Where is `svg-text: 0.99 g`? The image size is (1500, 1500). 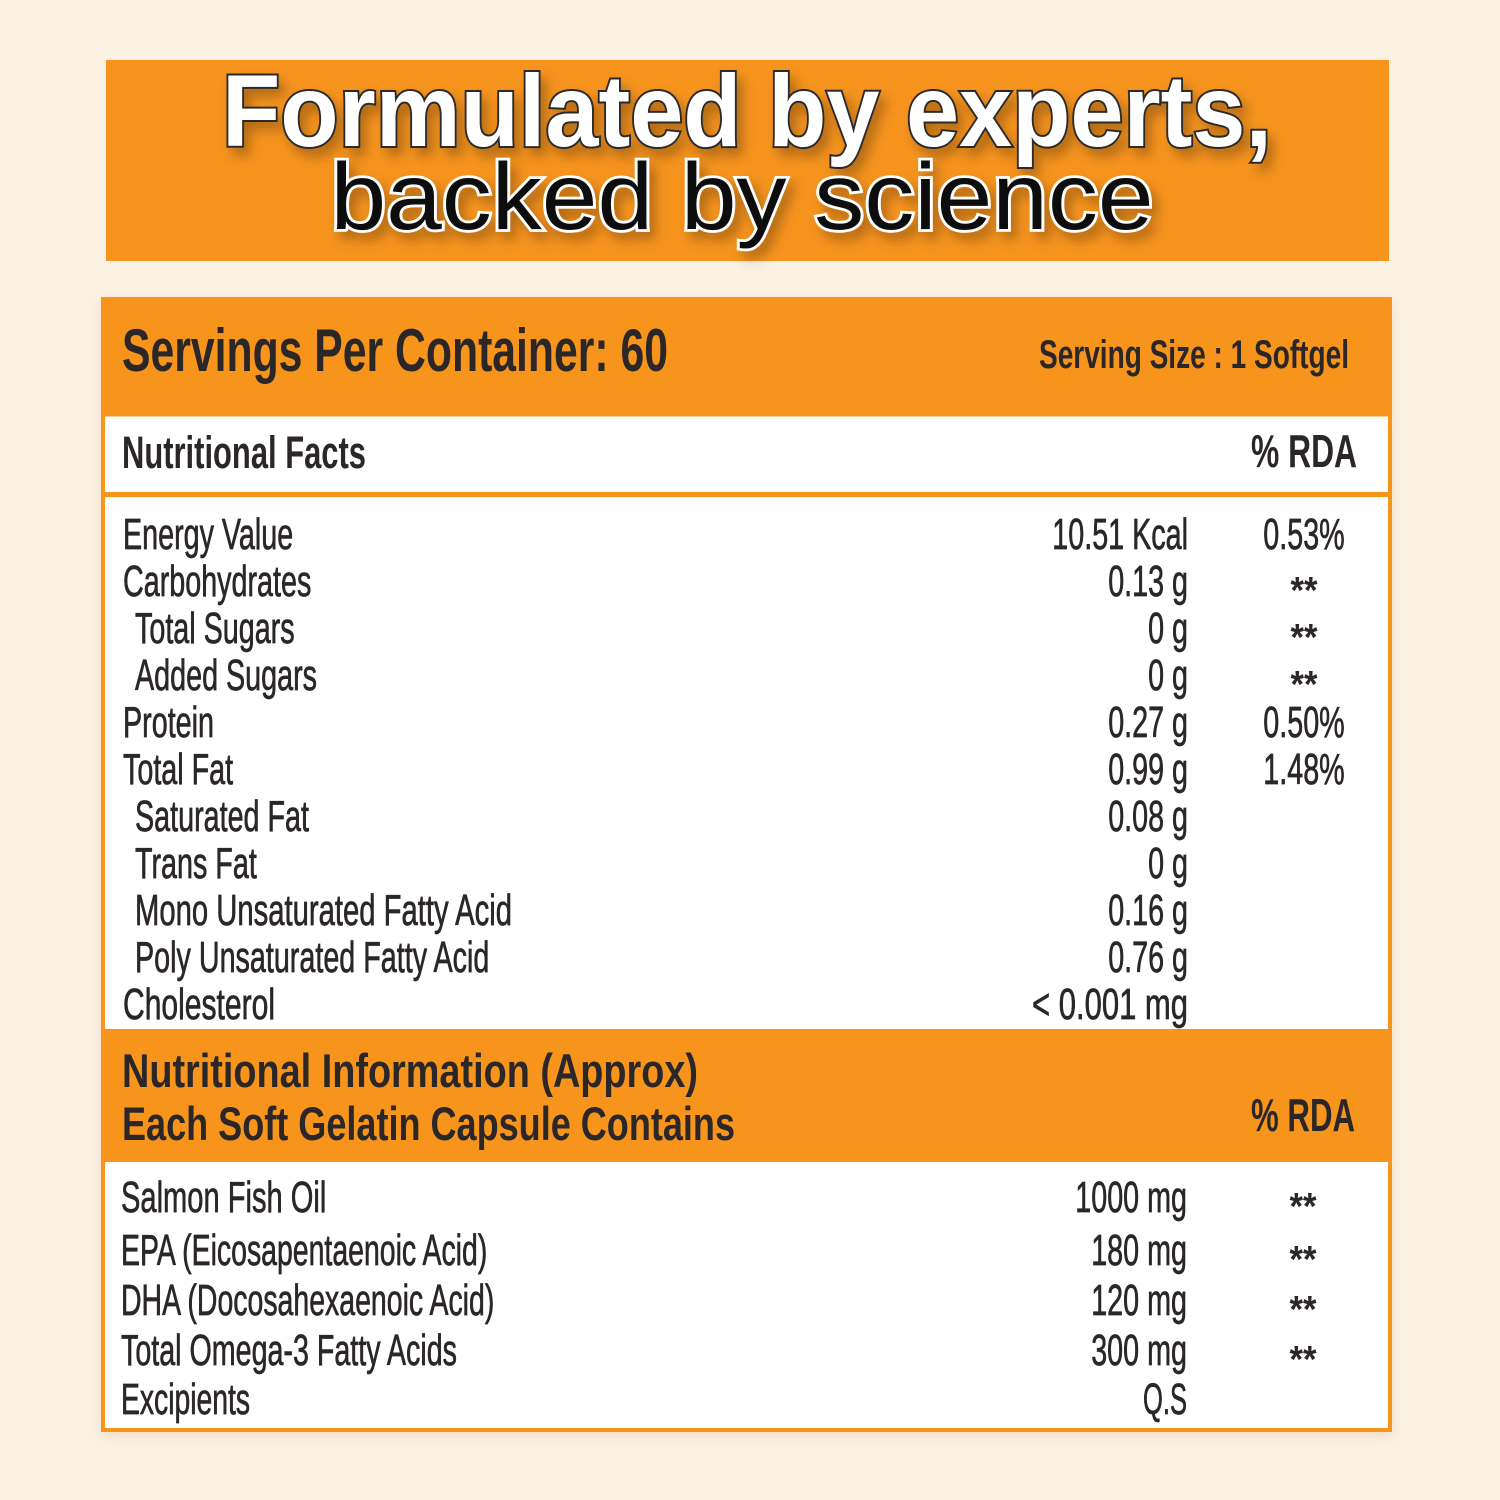 svg-text: 0.99 g is located at coordinates (1148, 770).